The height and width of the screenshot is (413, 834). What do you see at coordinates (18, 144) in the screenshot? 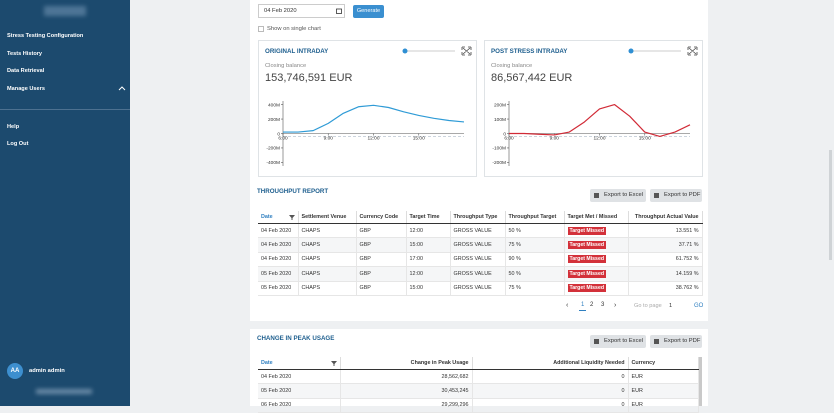
I see `menu-item: Log Out` at bounding box center [18, 144].